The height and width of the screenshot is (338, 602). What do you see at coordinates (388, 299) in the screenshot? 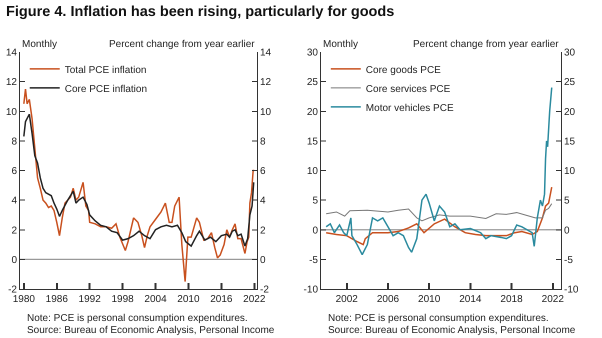
I see `x-tick-label: 2006` at bounding box center [388, 299].